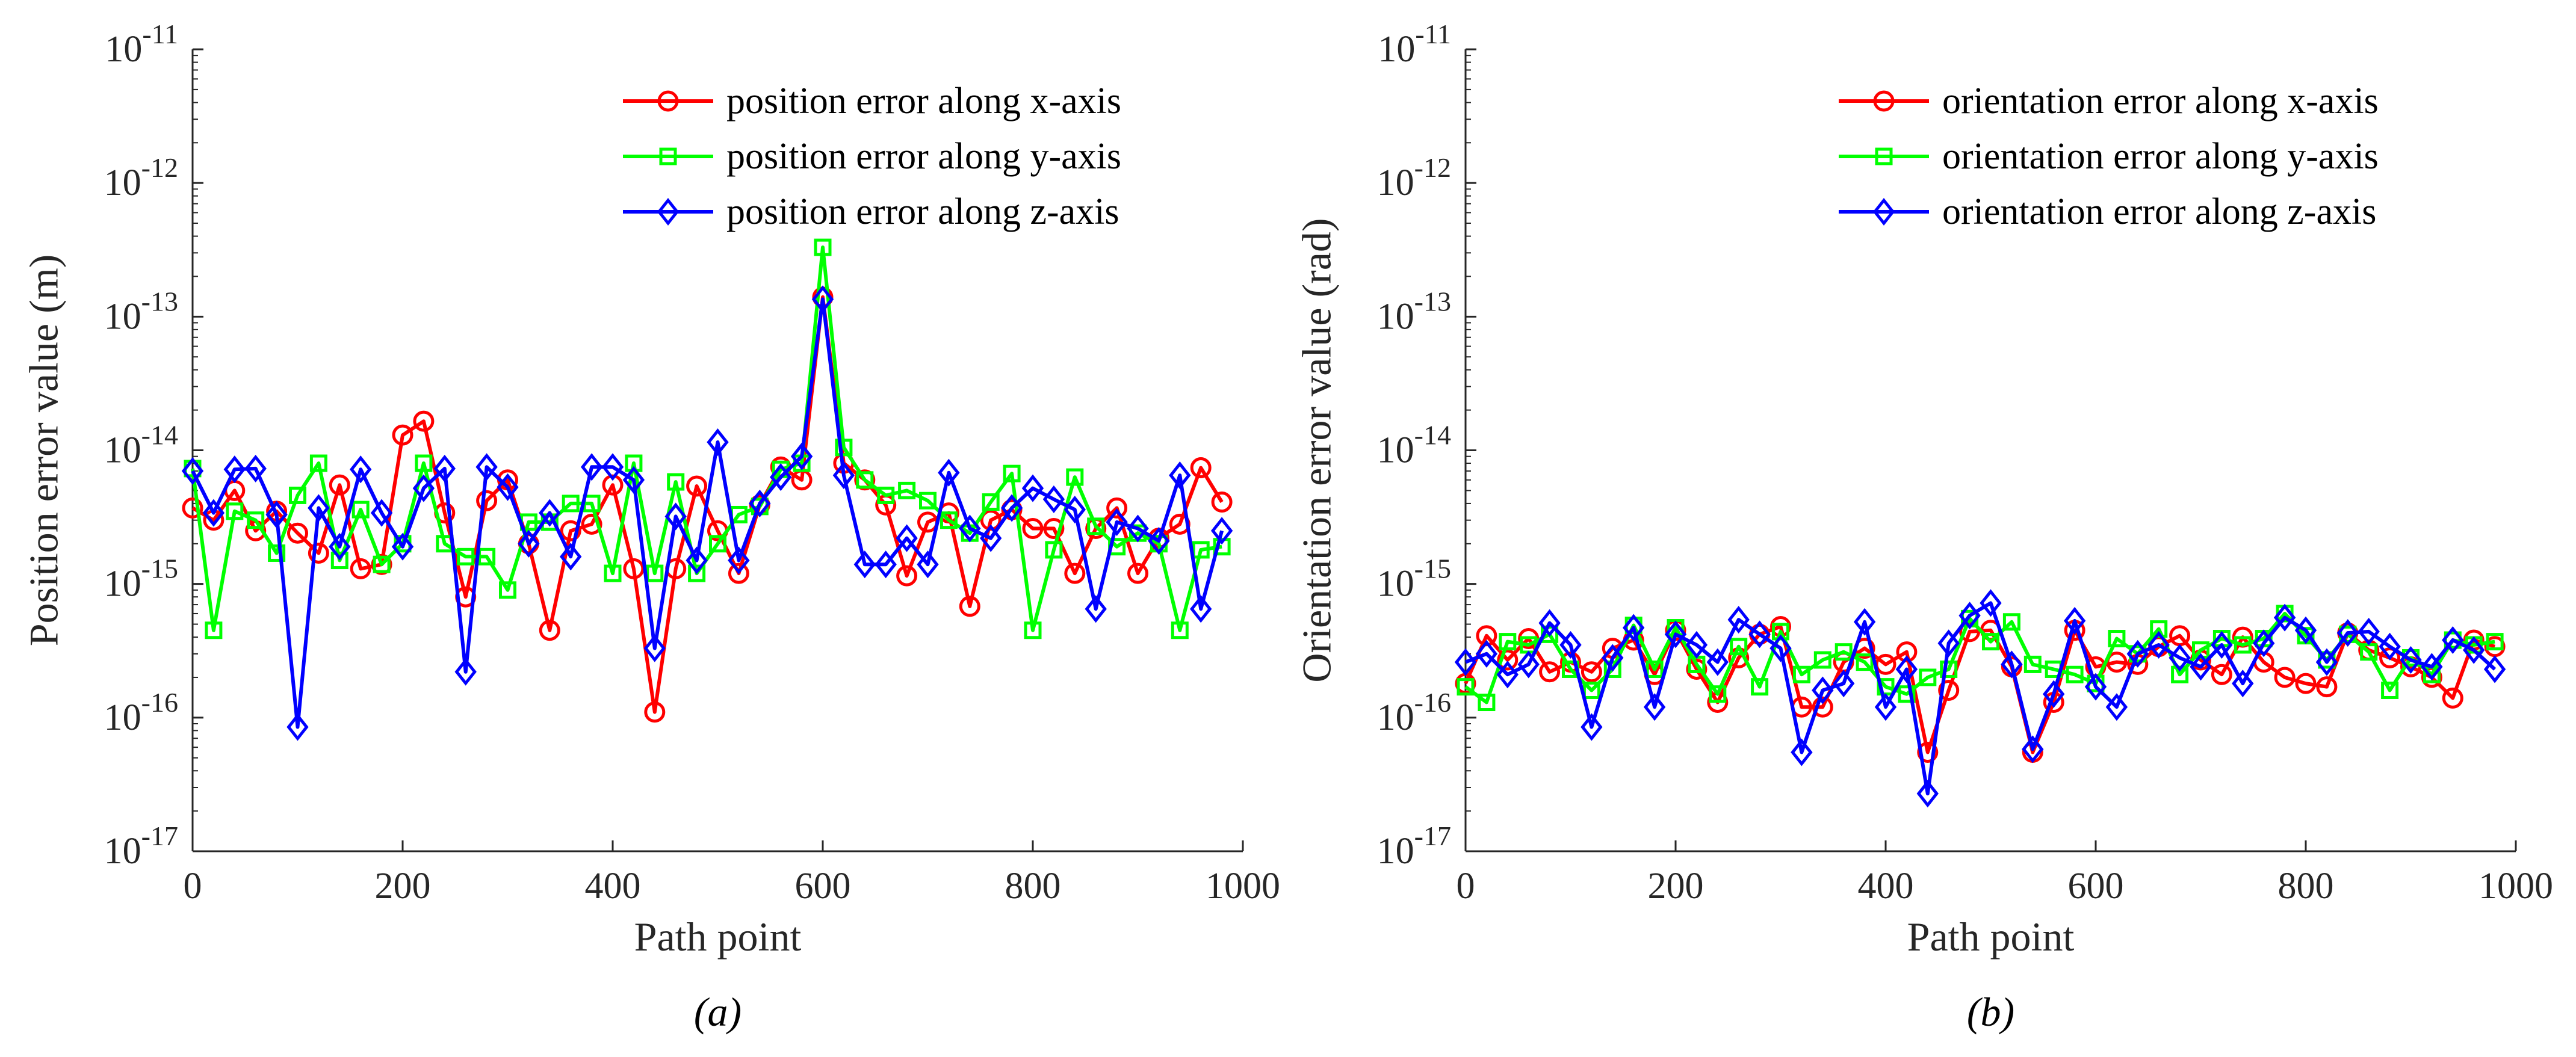 The width and height of the screenshot is (2576, 1057). Describe the element at coordinates (1432, 436) in the screenshot. I see `y-tick-exponent: -14` at that location.